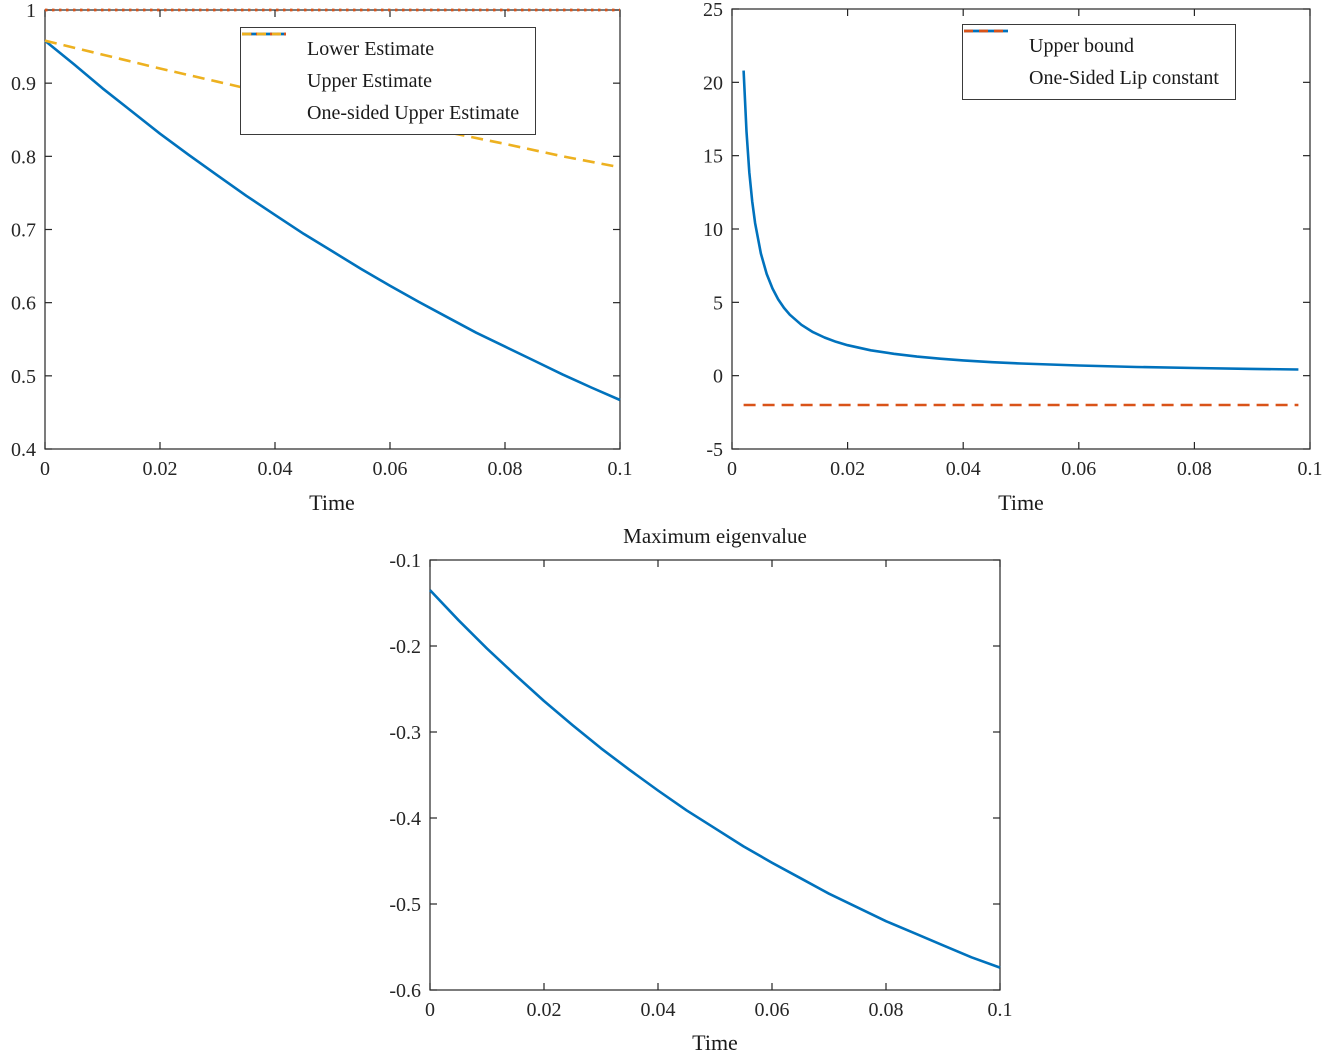  I want to click on y-tick-label: -0.3, so click(405, 733).